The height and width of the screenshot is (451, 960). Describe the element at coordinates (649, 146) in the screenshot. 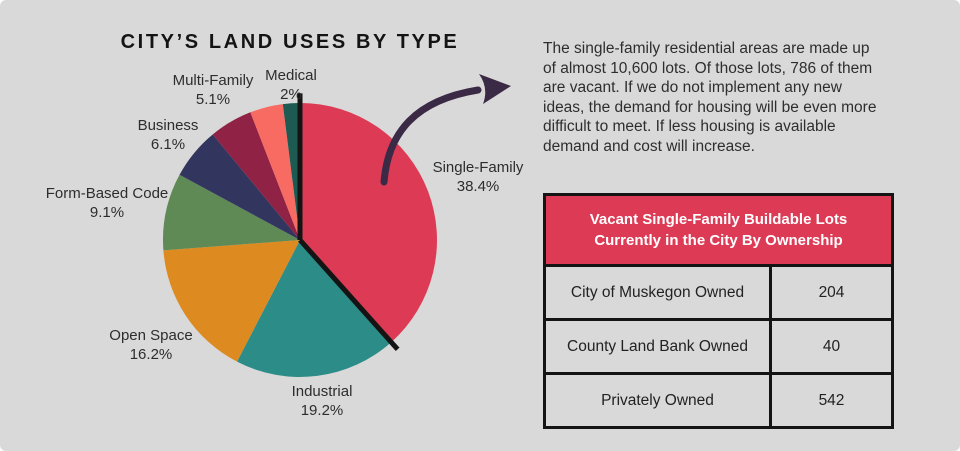

I see `paragraph-line: demand and cost will increase.` at that location.